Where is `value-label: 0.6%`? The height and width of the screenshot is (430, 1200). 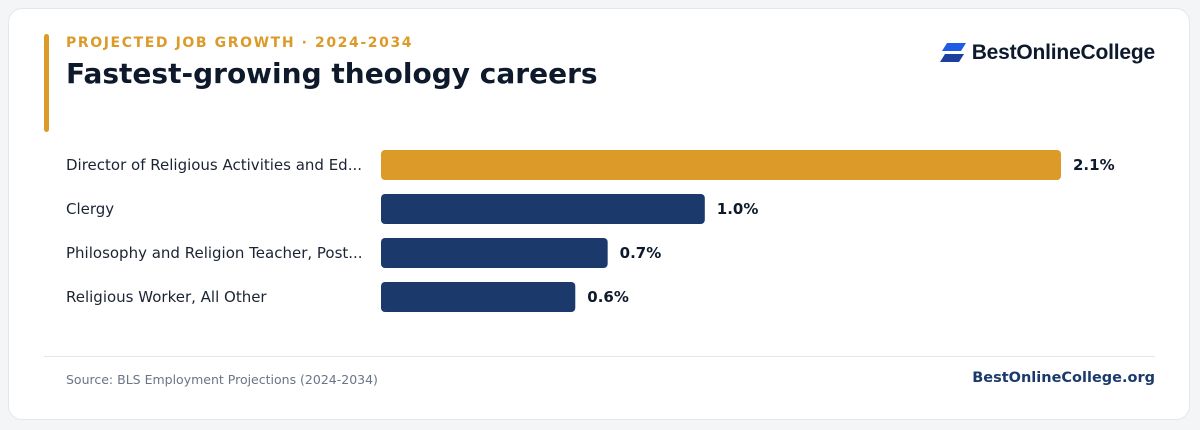
value-label: 0.6% is located at coordinates (608, 297).